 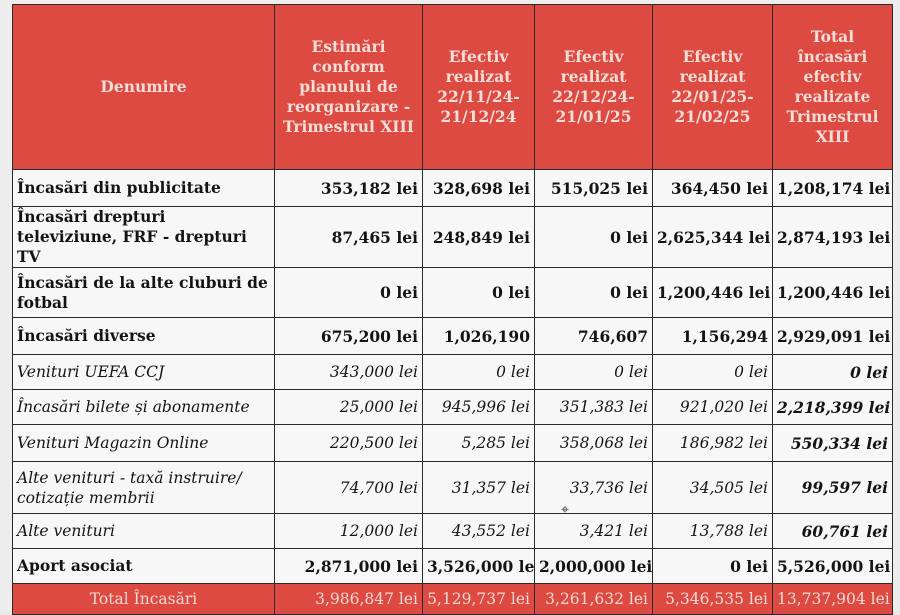 I want to click on cell-value: 746,607, so click(x=593, y=336).